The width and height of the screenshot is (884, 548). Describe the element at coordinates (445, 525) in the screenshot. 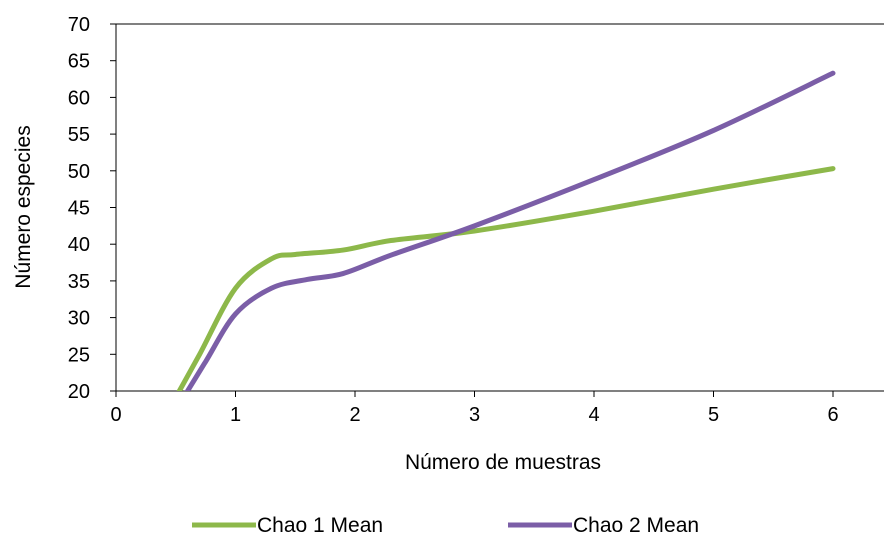

I see `legend: Chao 1 Mean Chao 2 Mean` at that location.